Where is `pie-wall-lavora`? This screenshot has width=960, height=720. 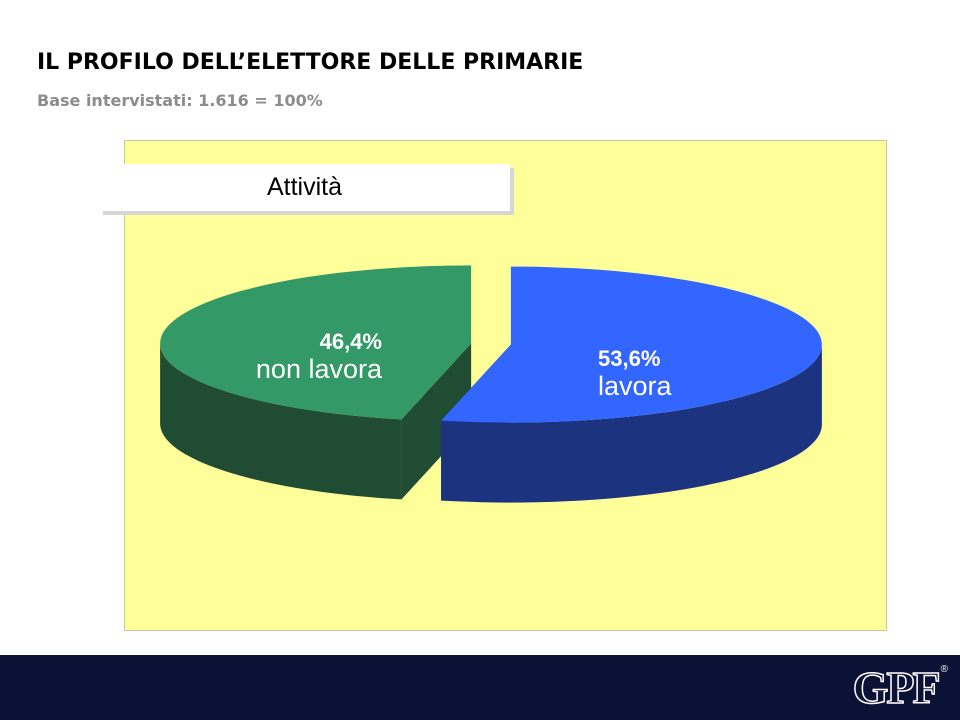
pie-wall-lavora is located at coordinates (631, 423).